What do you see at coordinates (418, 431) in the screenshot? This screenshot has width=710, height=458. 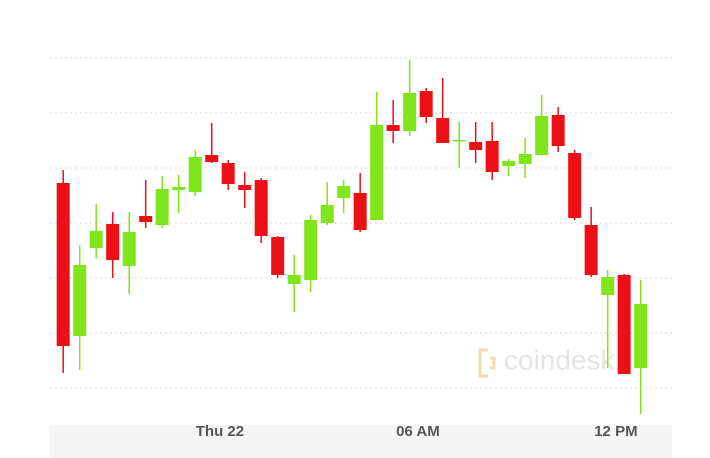 I see `x-tick-label: 06 AM` at bounding box center [418, 431].